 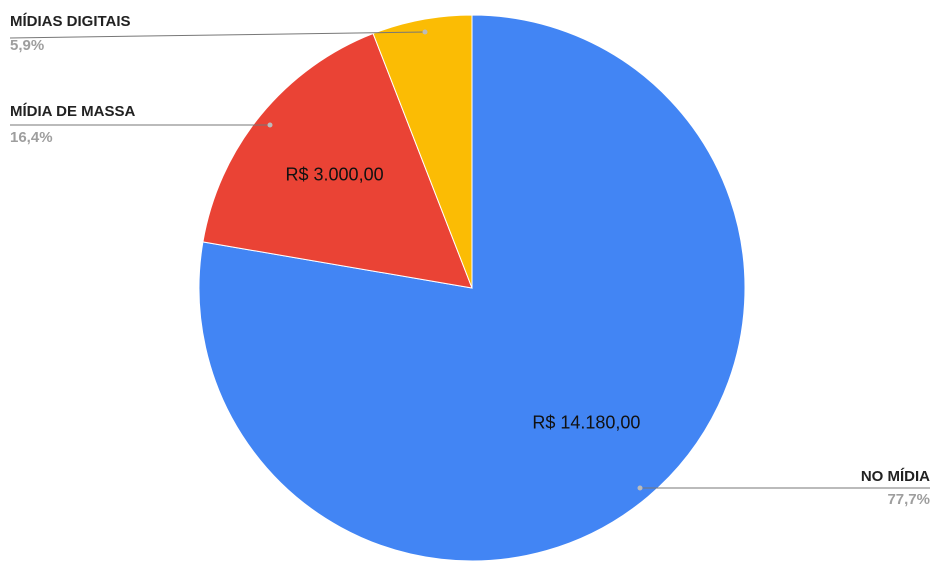 What do you see at coordinates (70, 21) in the screenshot?
I see `slice-name: MÍDIAS DIGITAIS` at bounding box center [70, 21].